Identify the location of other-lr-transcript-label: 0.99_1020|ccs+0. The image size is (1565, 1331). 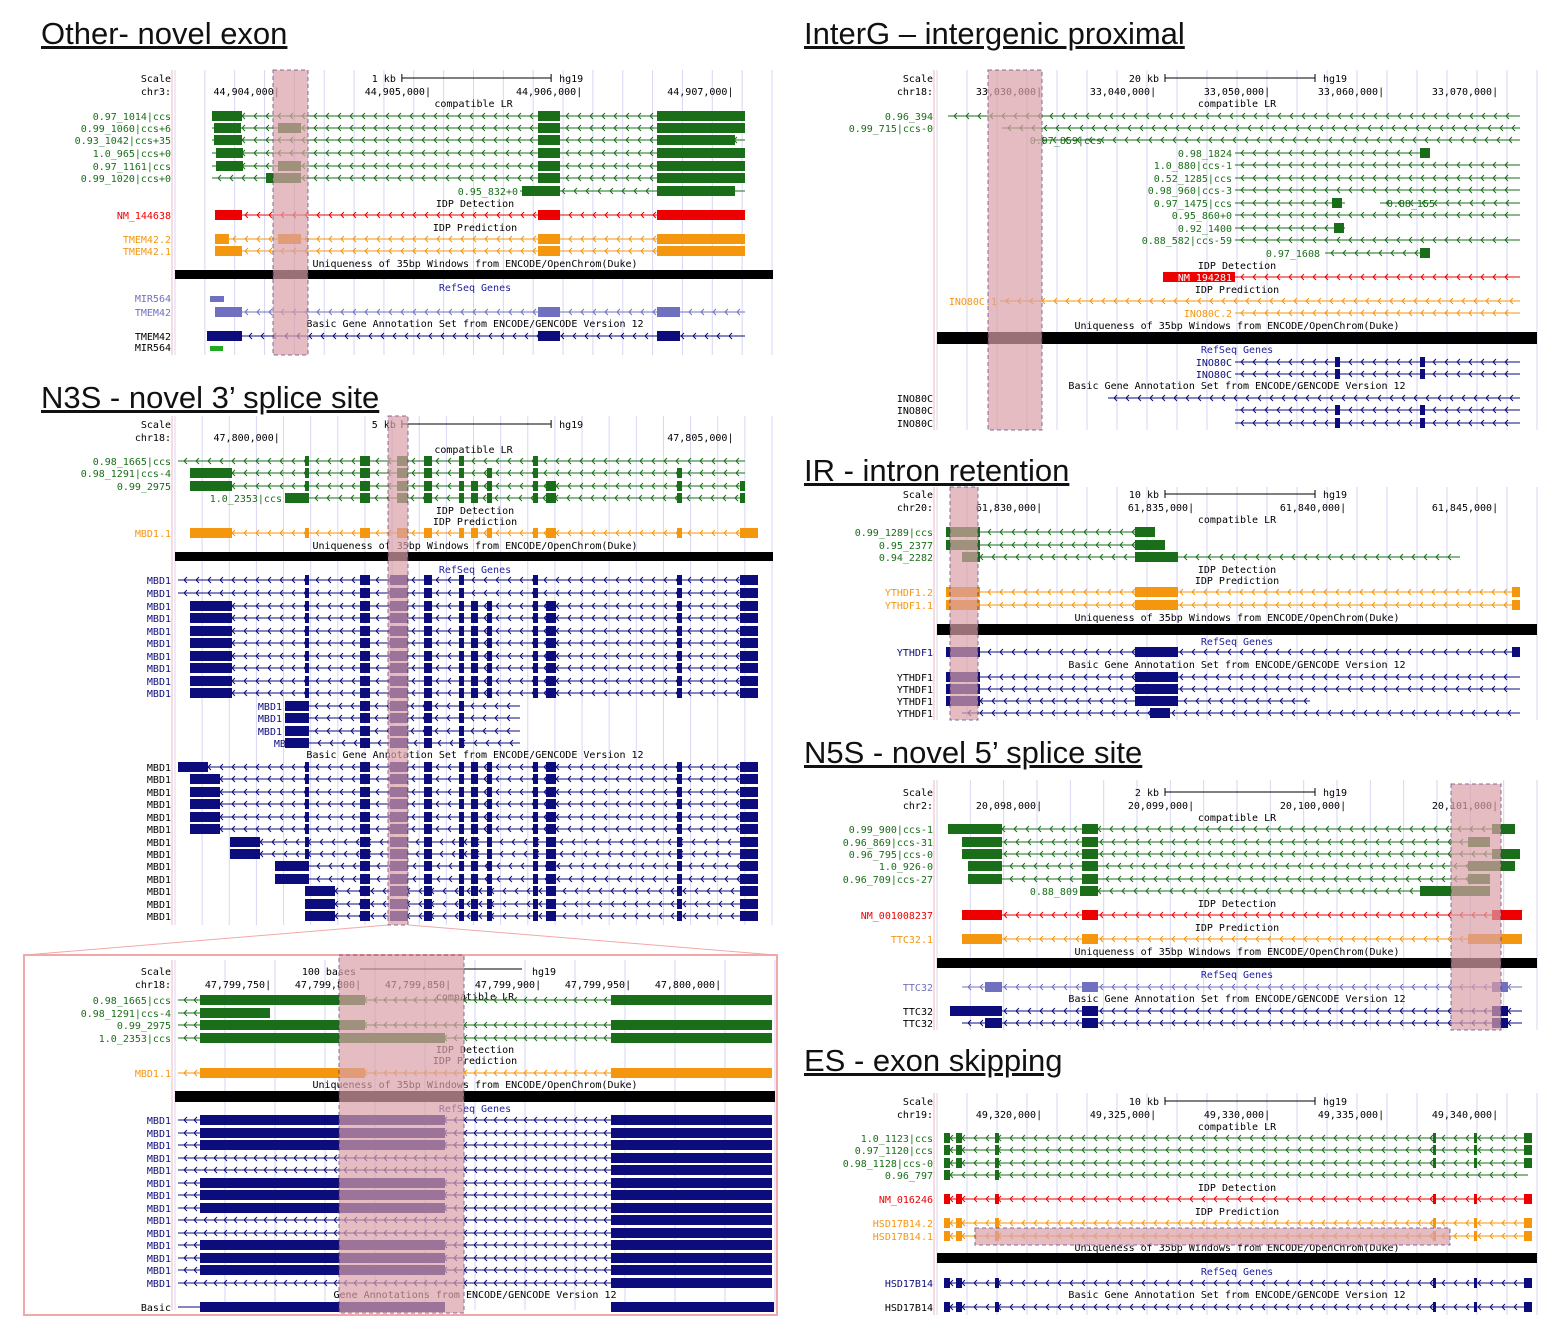
(126, 179).